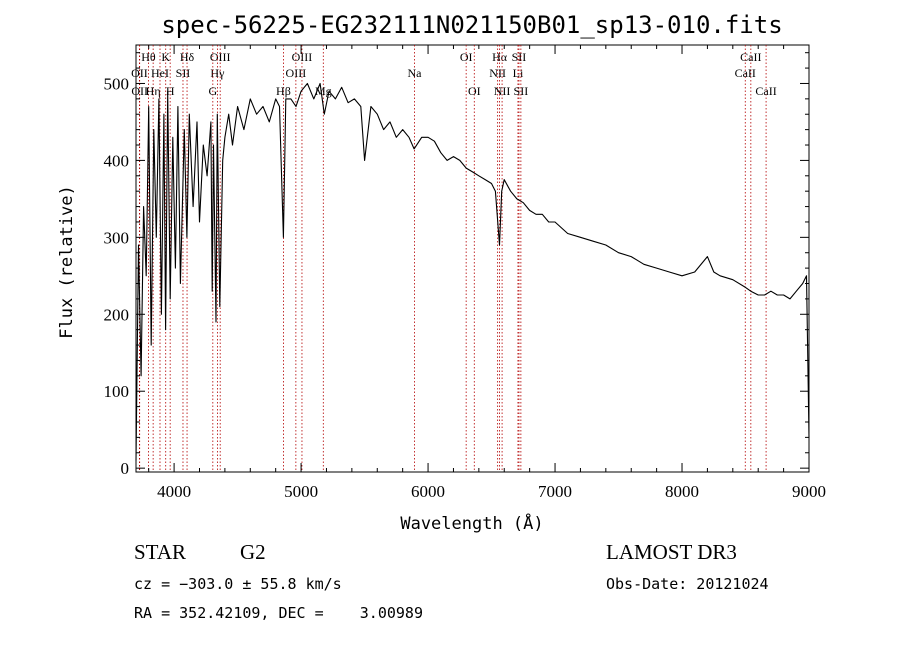 The image size is (900, 649). What do you see at coordinates (217, 73) in the screenshot?
I see `spectral-line-label: Hγ` at bounding box center [217, 73].